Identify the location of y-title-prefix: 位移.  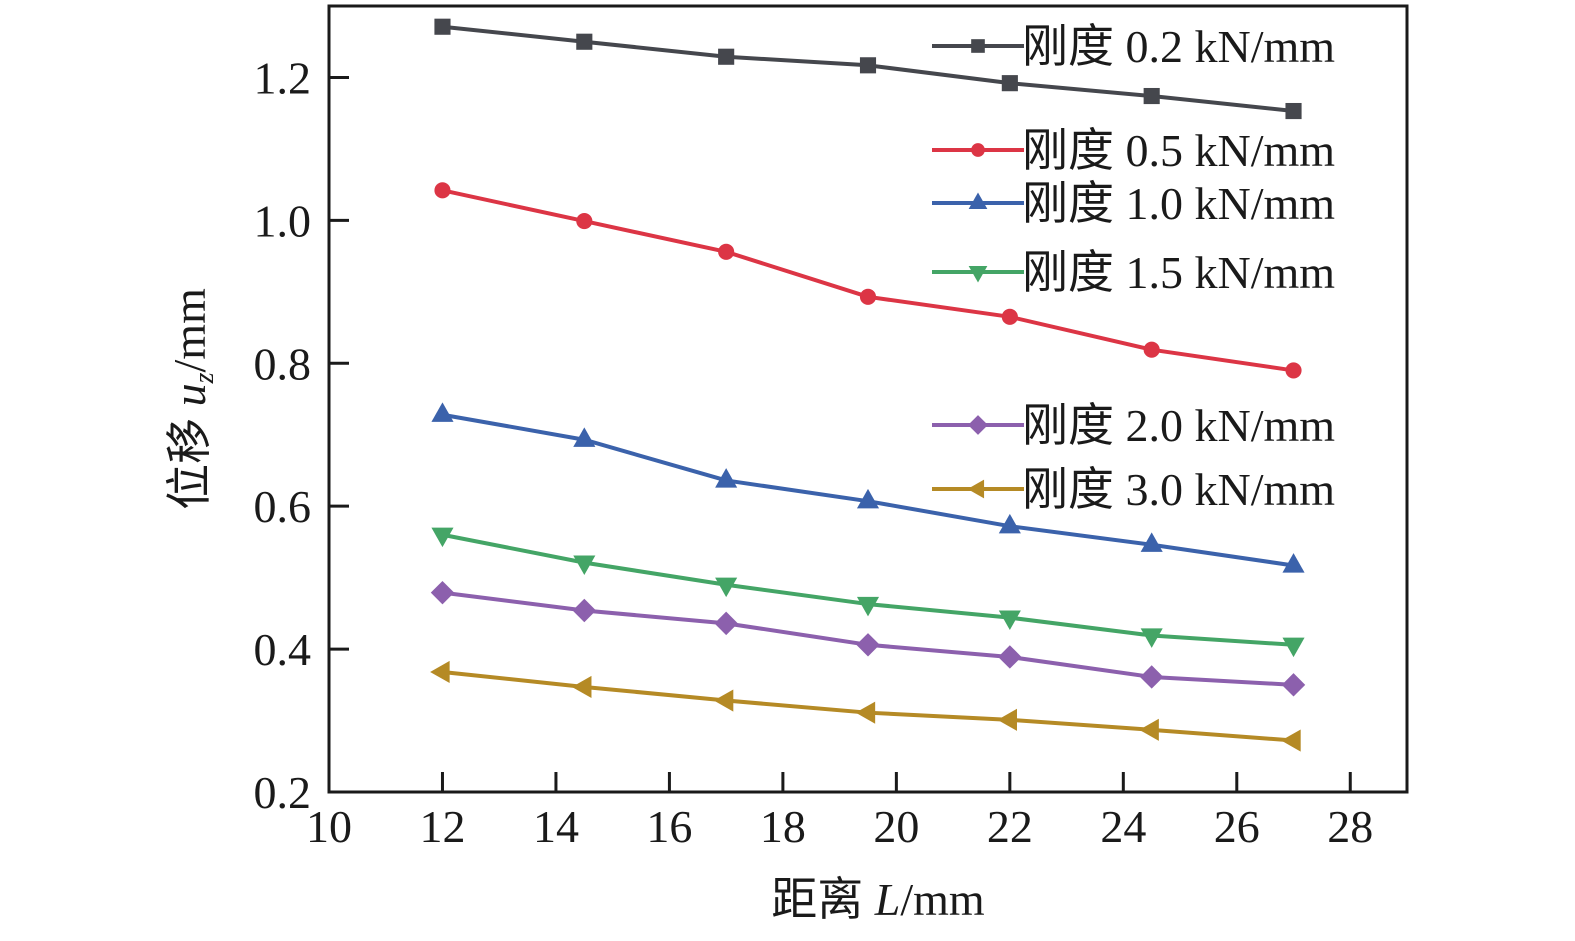
(189, 458).